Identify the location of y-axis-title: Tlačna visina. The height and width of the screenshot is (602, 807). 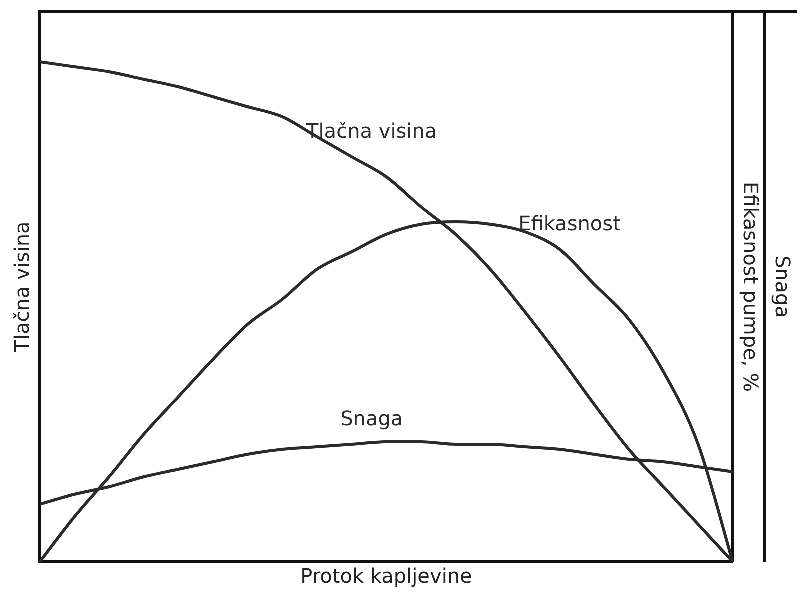
(22, 288).